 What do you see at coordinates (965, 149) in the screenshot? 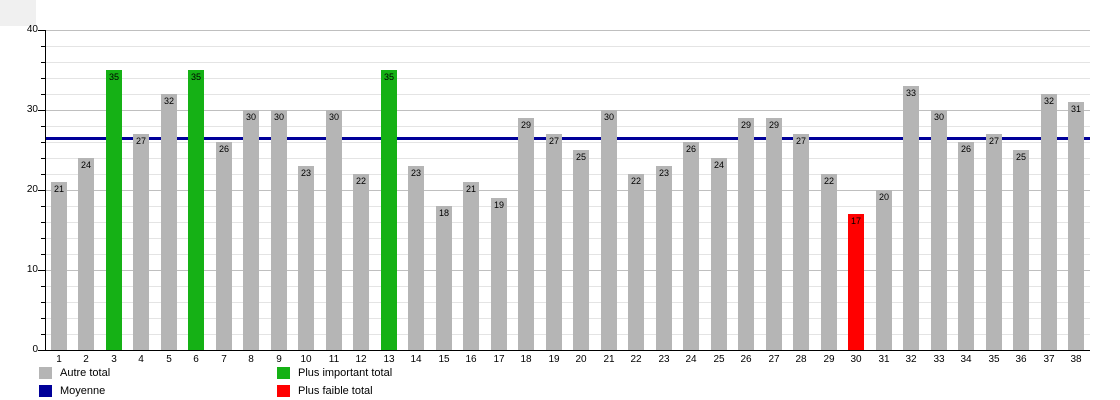
I see `bar-value-label: 26` at bounding box center [965, 149].